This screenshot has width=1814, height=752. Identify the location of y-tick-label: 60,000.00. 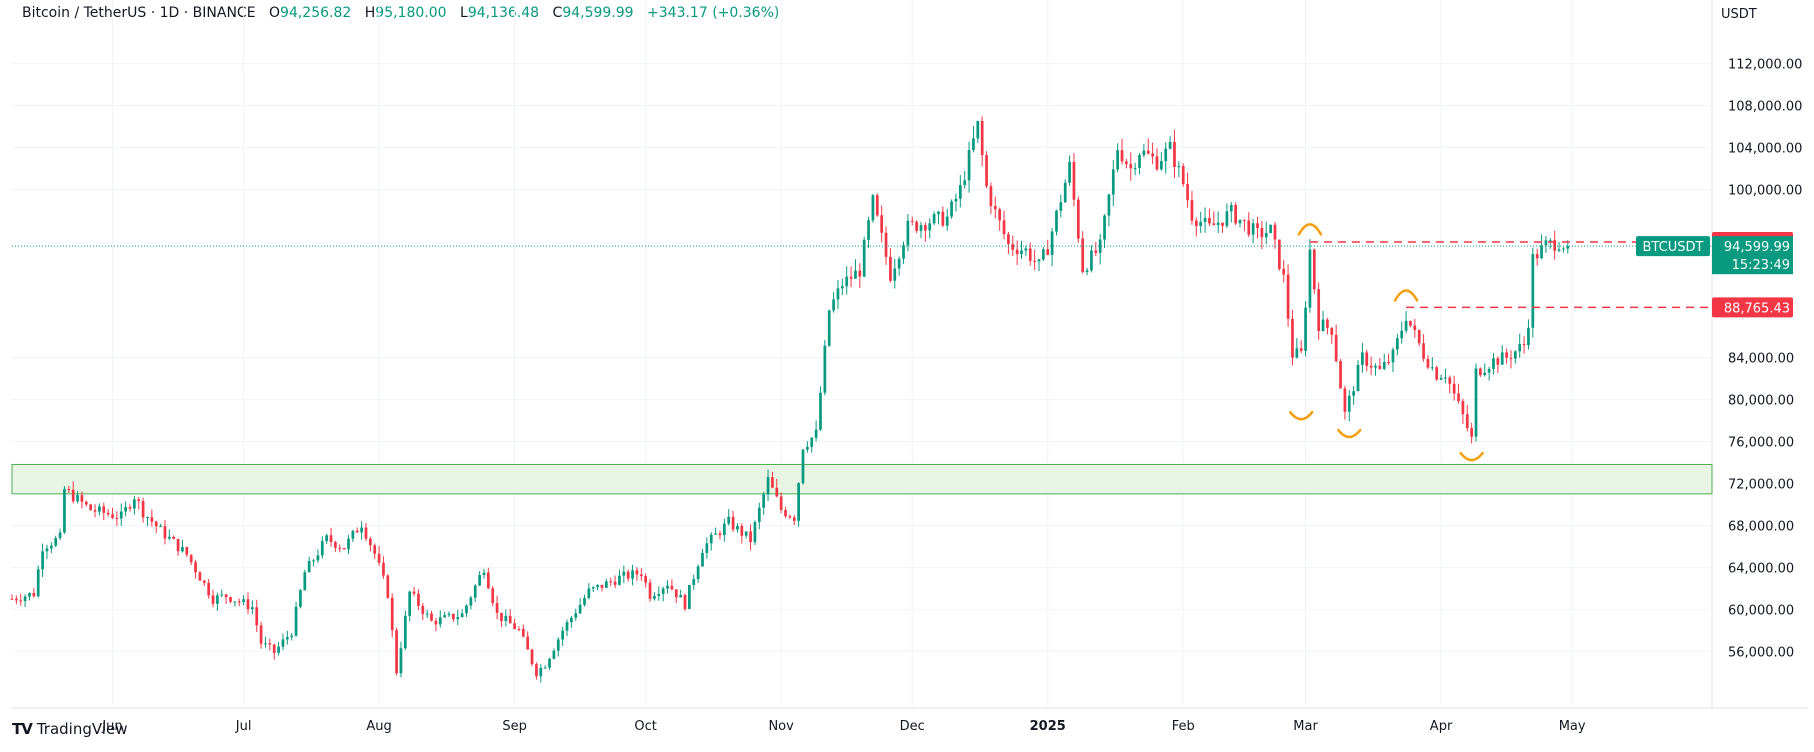
(1761, 610).